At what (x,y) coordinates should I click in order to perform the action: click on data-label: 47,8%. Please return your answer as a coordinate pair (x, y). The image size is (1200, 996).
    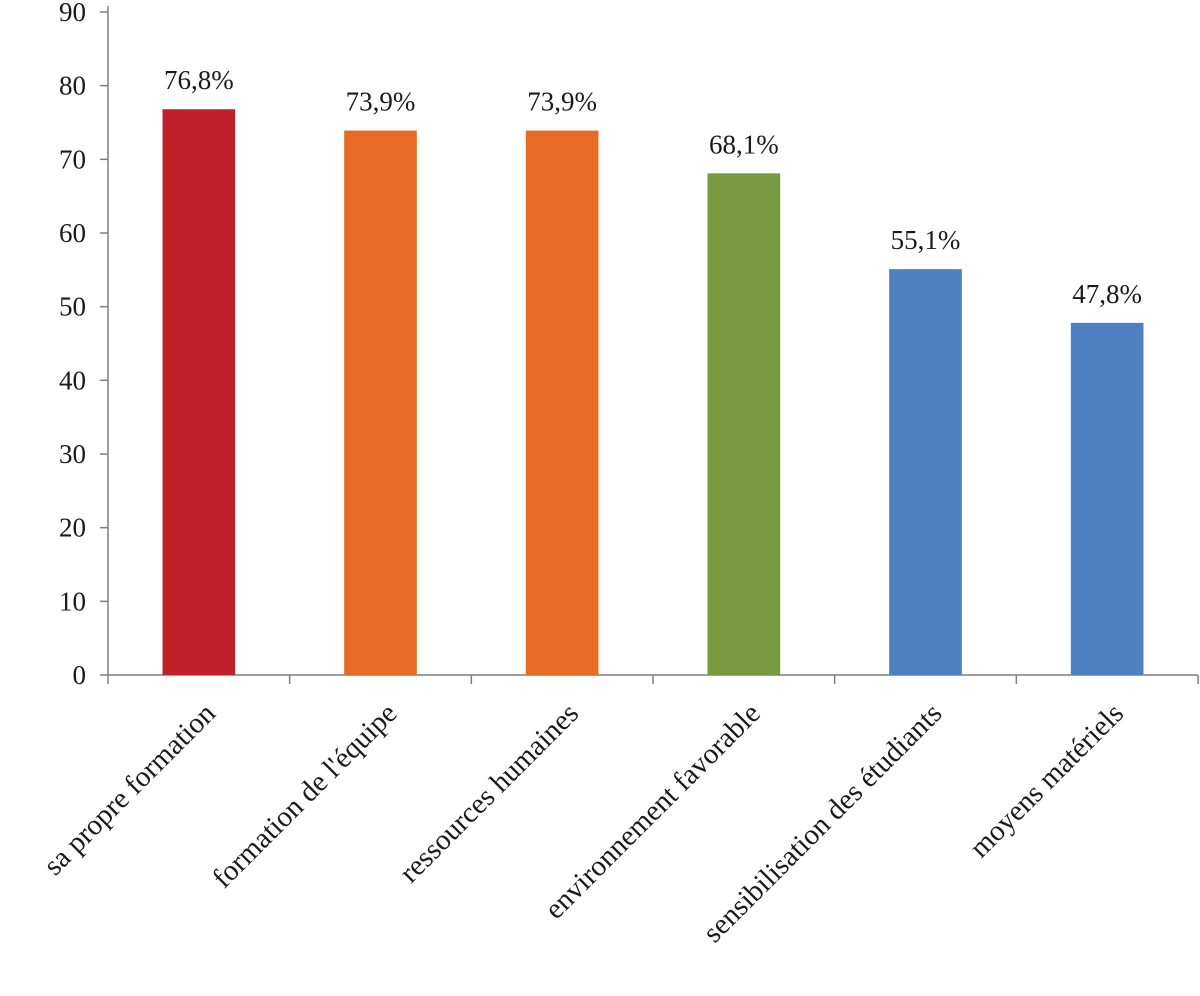
    Looking at the image, I should click on (1107, 294).